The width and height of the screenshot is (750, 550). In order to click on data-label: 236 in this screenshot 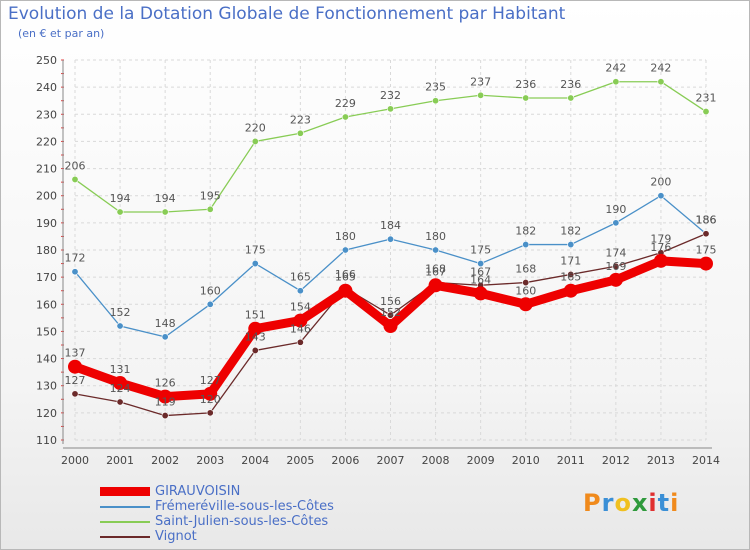, I will do `click(570, 84)`.